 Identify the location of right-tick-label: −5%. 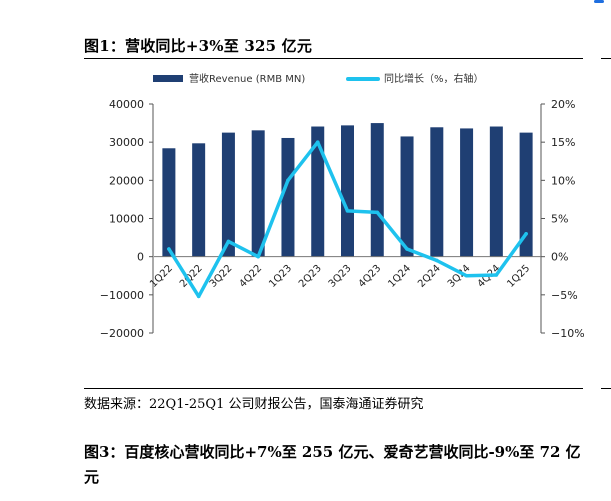
(564, 295).